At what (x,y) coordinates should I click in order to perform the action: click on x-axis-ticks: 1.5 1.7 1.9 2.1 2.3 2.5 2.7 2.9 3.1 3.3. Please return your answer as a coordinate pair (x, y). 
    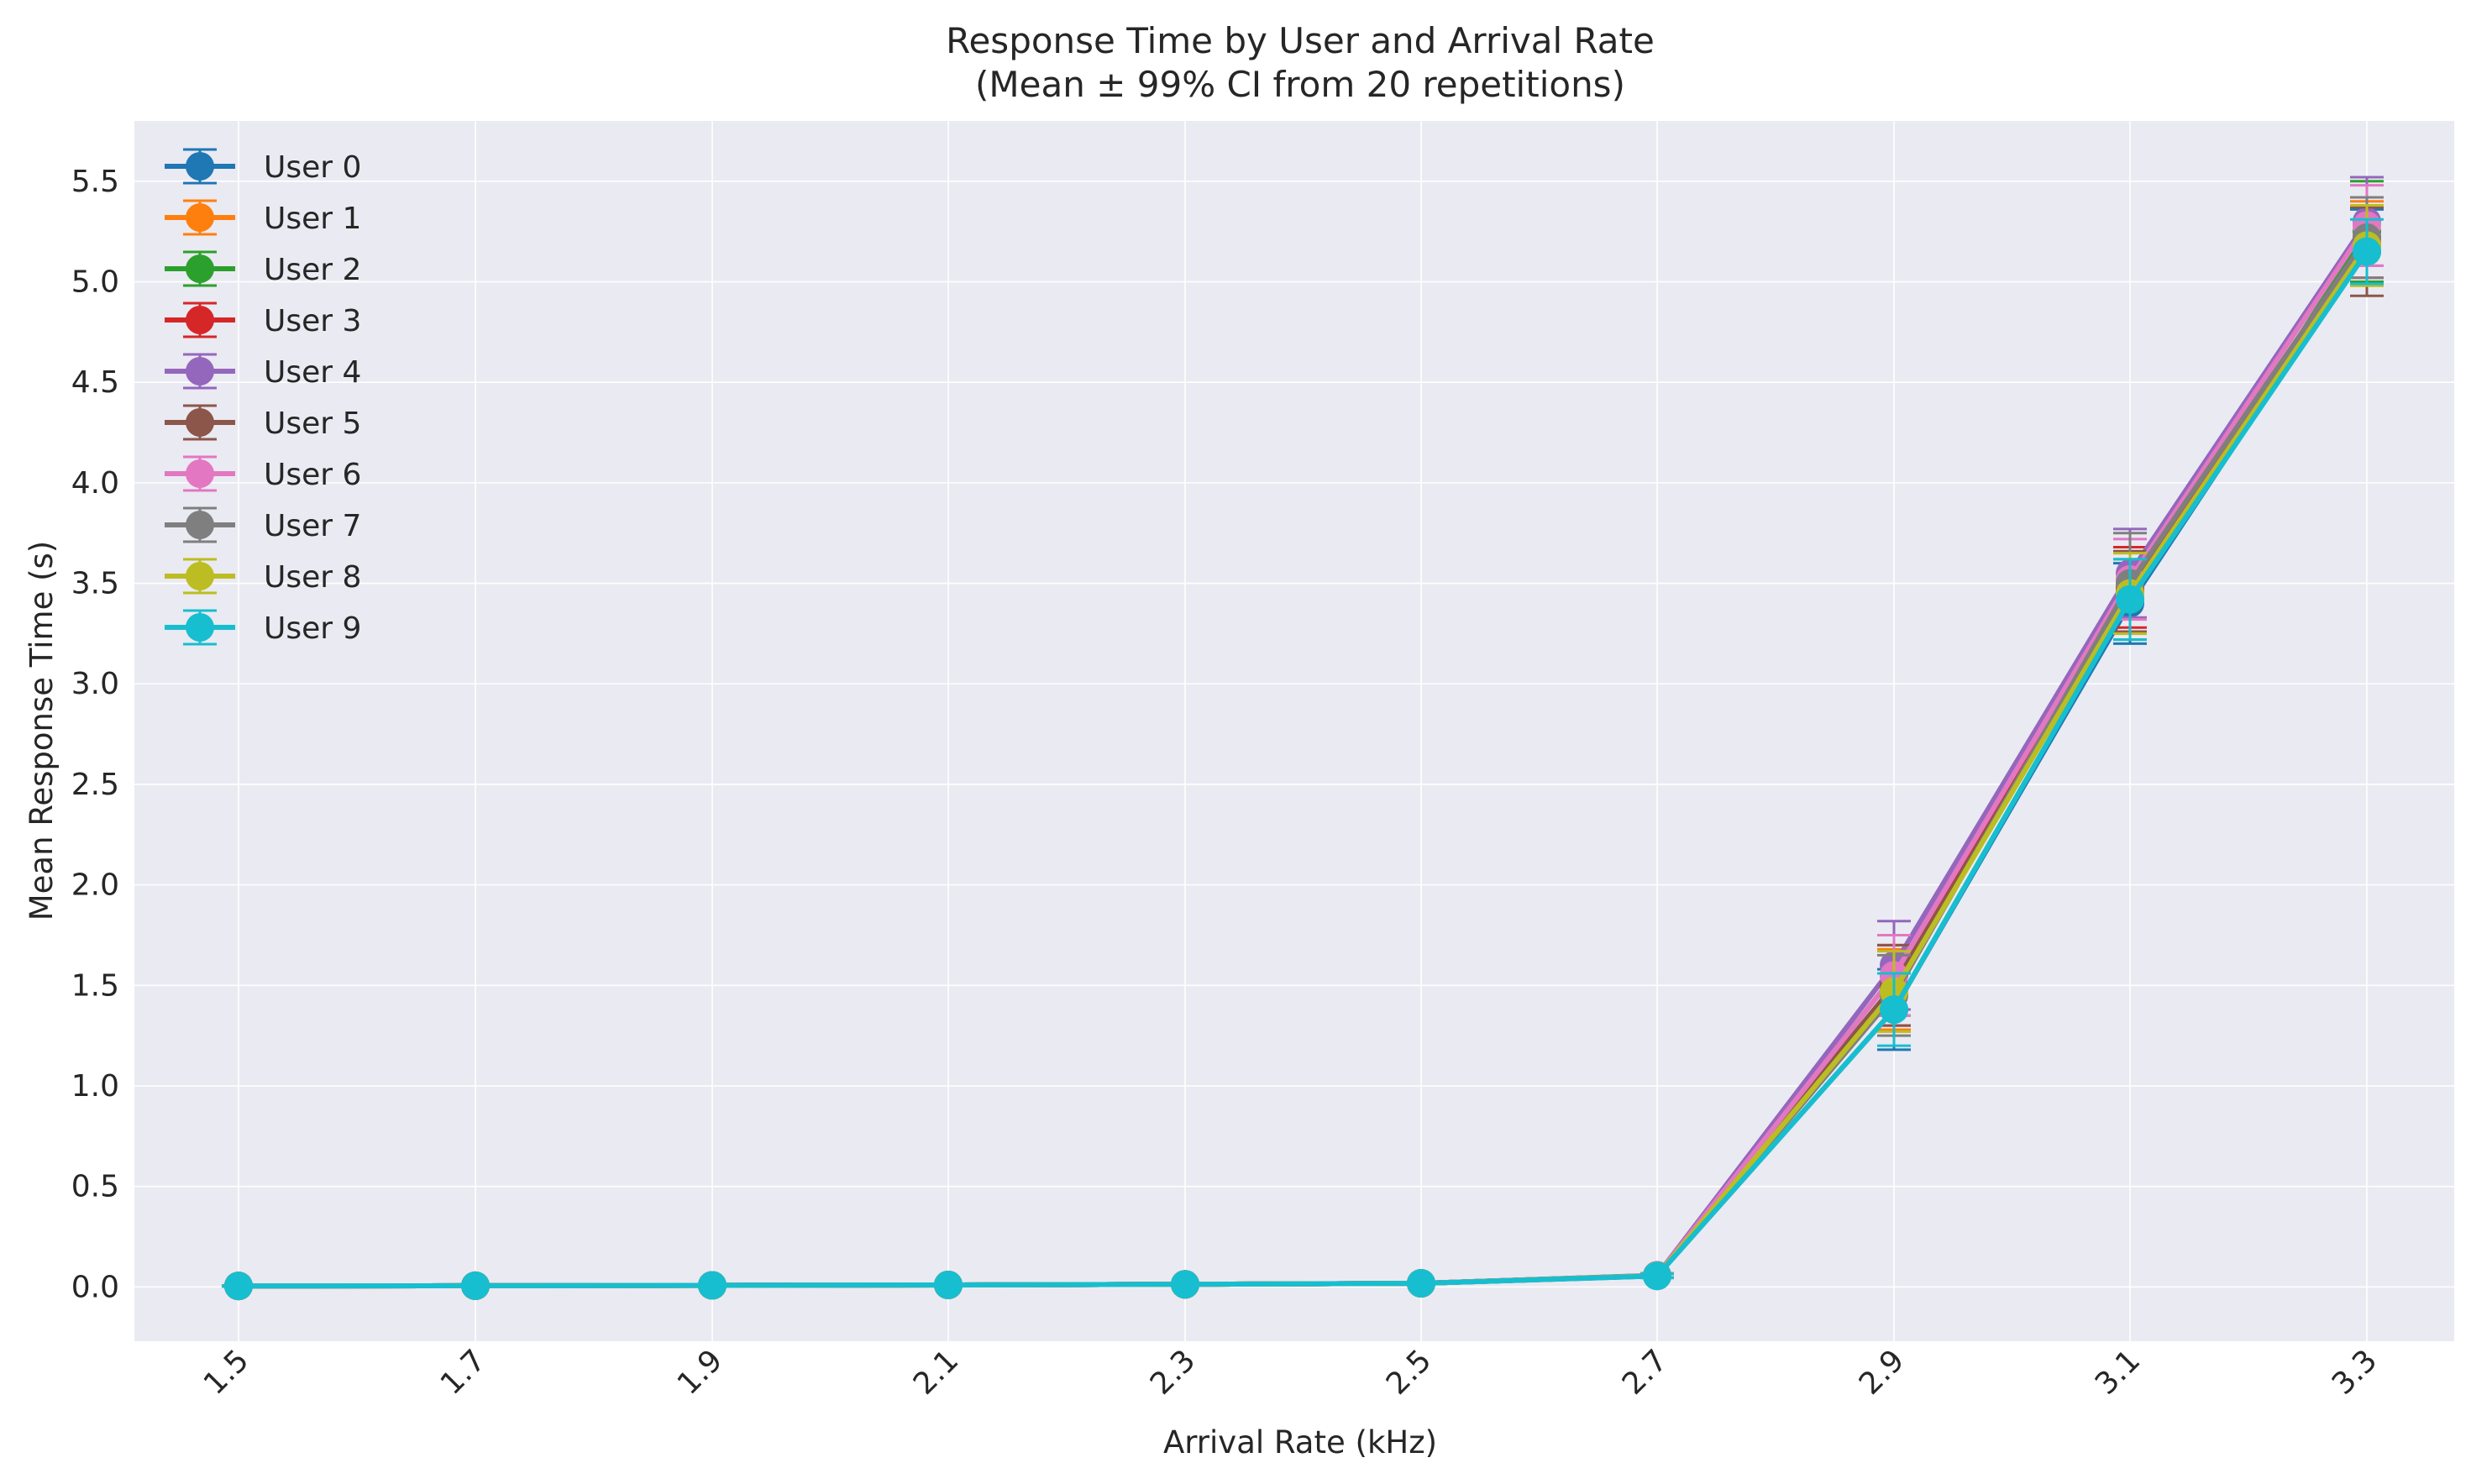
    Looking at the image, I should click on (1290, 1372).